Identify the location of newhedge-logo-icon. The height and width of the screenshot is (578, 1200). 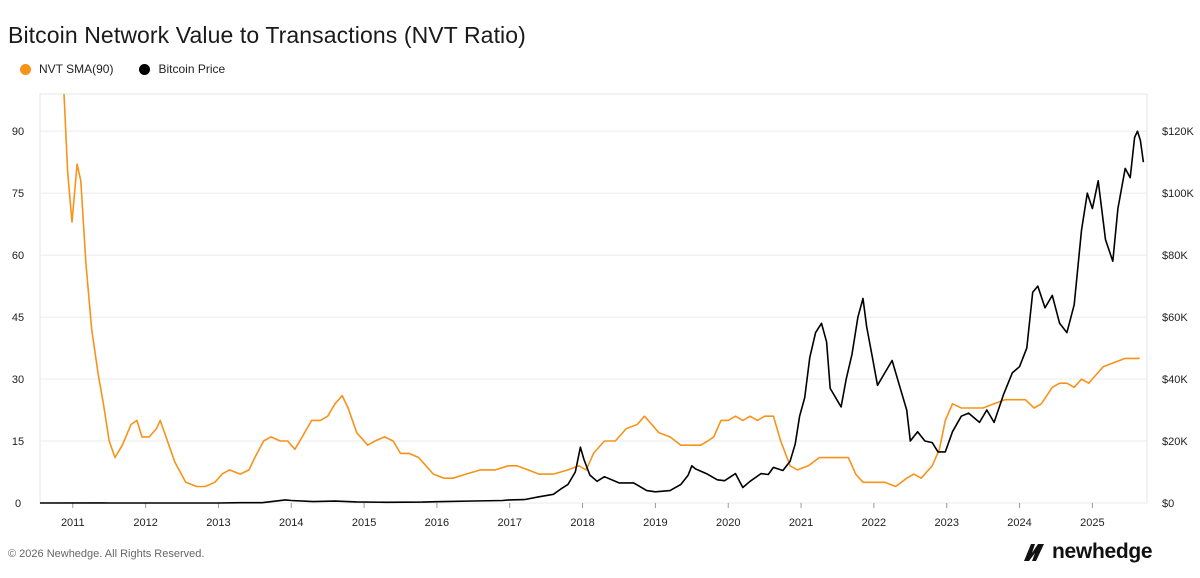
(1034, 552).